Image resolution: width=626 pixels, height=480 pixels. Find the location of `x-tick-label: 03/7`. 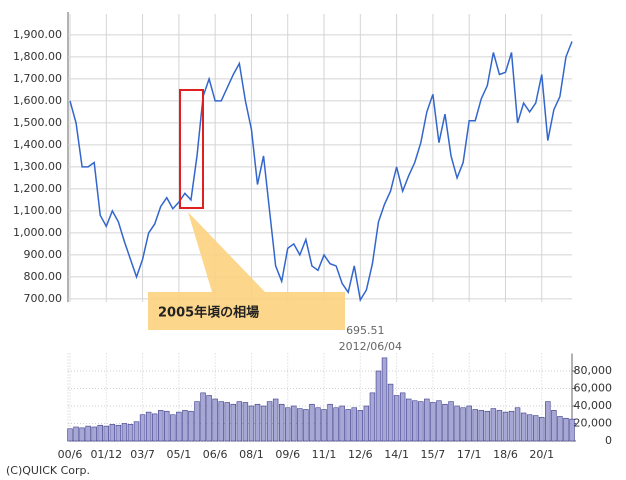

x-tick-label: 03/7 is located at coordinates (142, 454).